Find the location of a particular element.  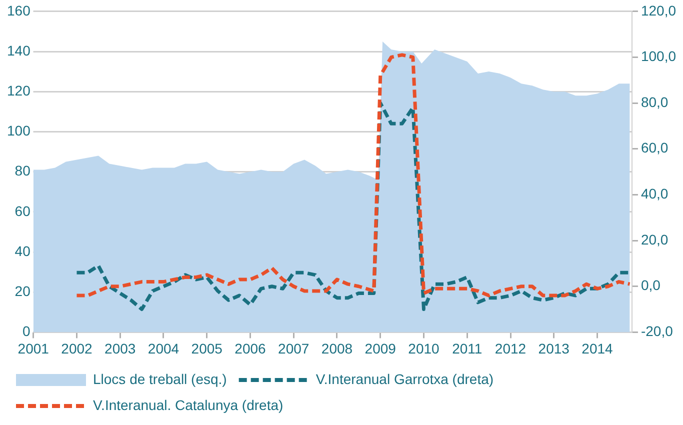

x-tick-label: 2004 is located at coordinates (164, 348).